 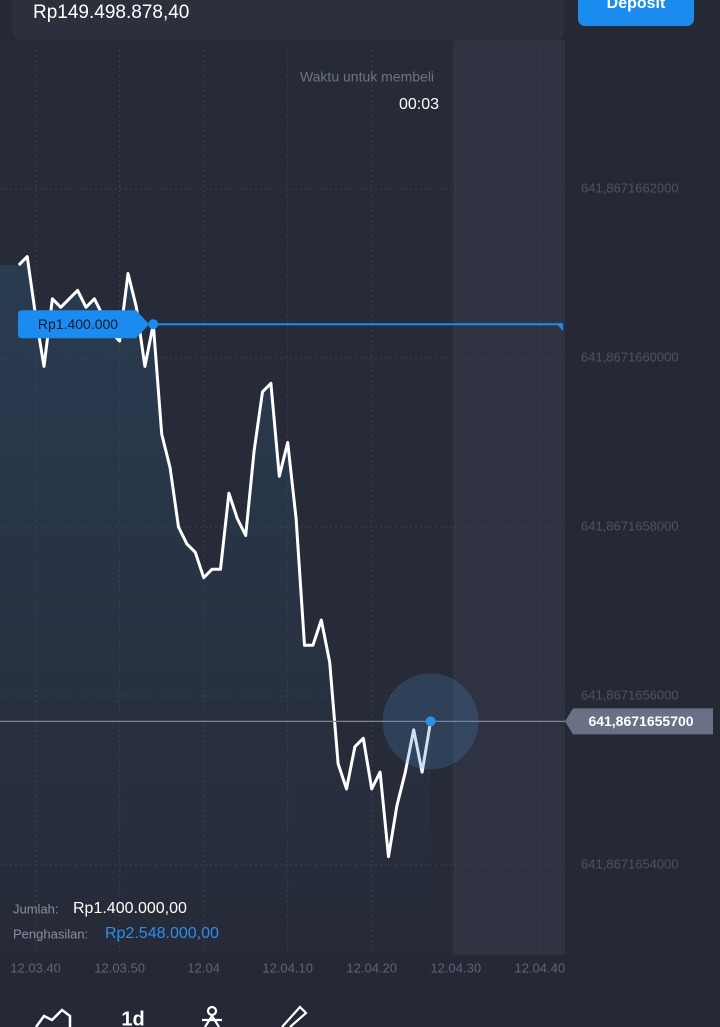 I want to click on balance: Rp149.498.878,40, so click(x=111, y=12).